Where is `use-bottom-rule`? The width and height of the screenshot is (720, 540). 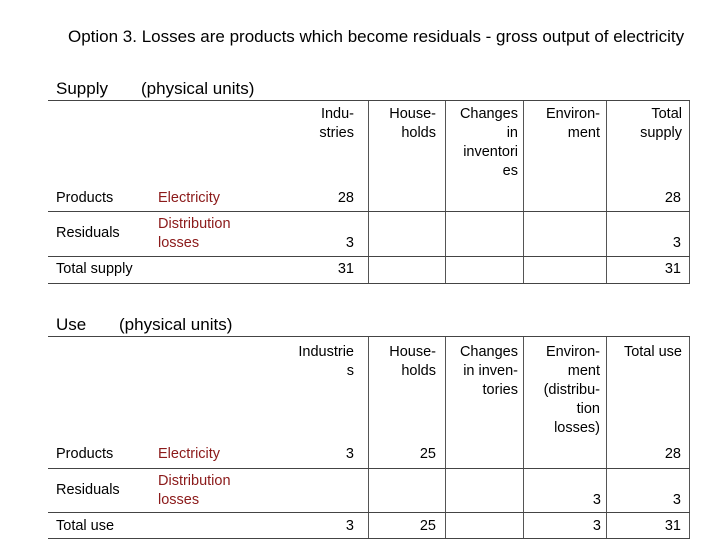
use-bottom-rule is located at coordinates (369, 538).